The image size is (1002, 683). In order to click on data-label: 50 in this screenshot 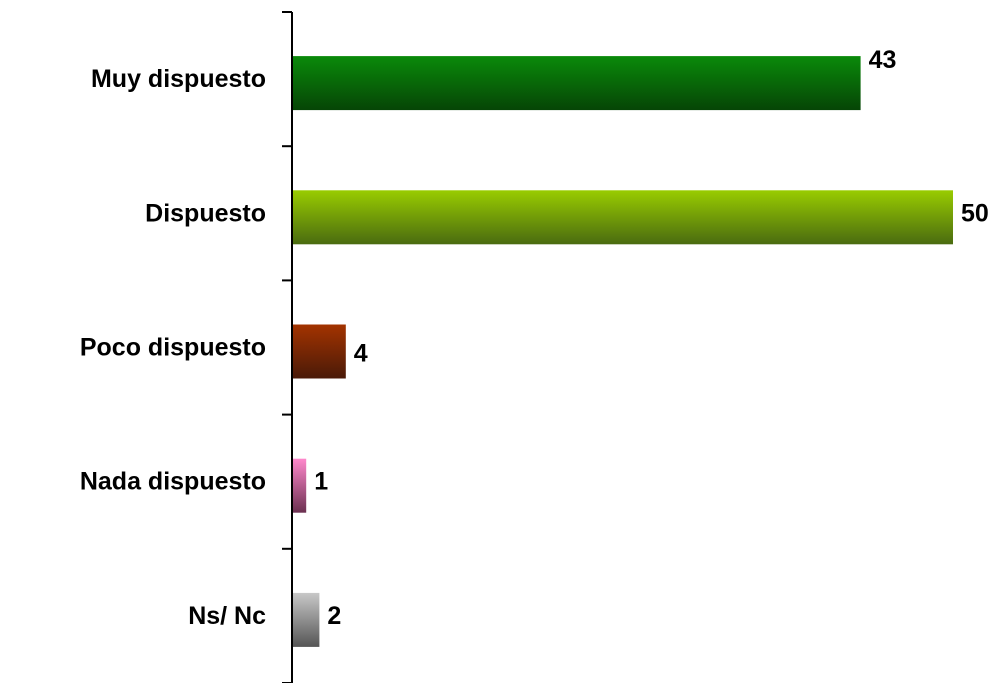, I will do `click(975, 213)`.